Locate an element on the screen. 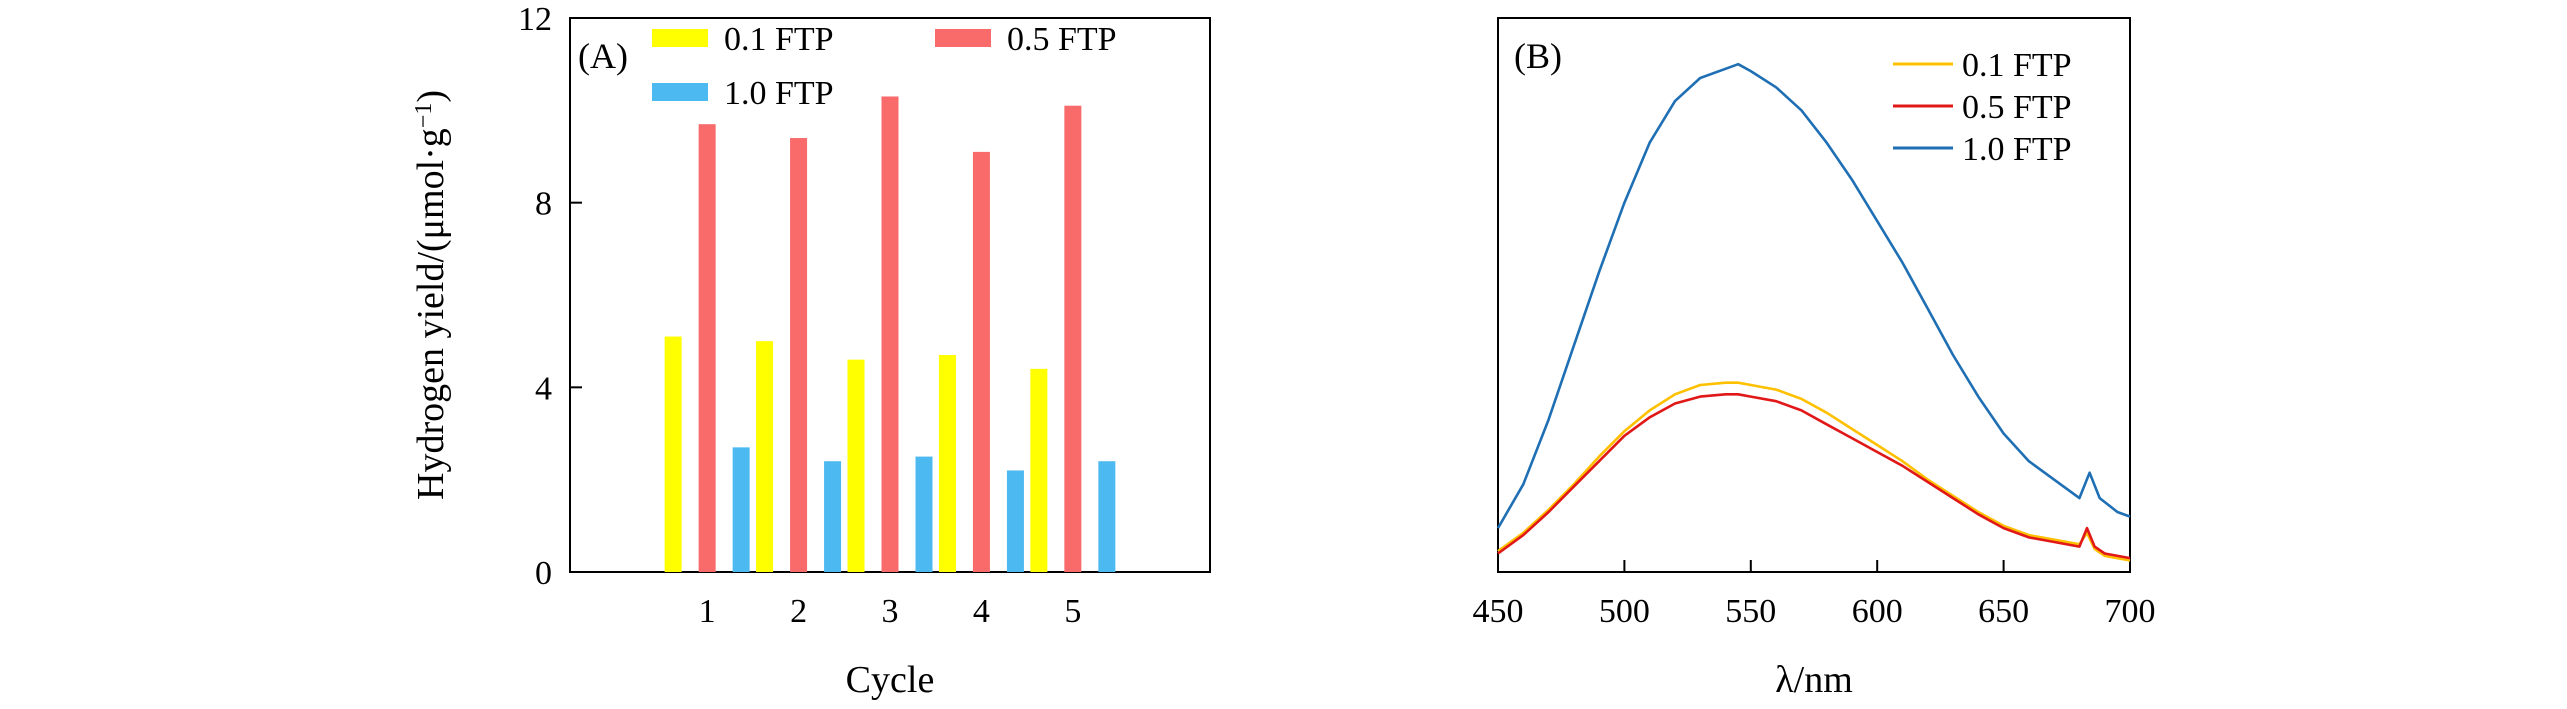 This screenshot has height=709, width=2567. panel-a-y-tick-label: 0 is located at coordinates (543, 573).